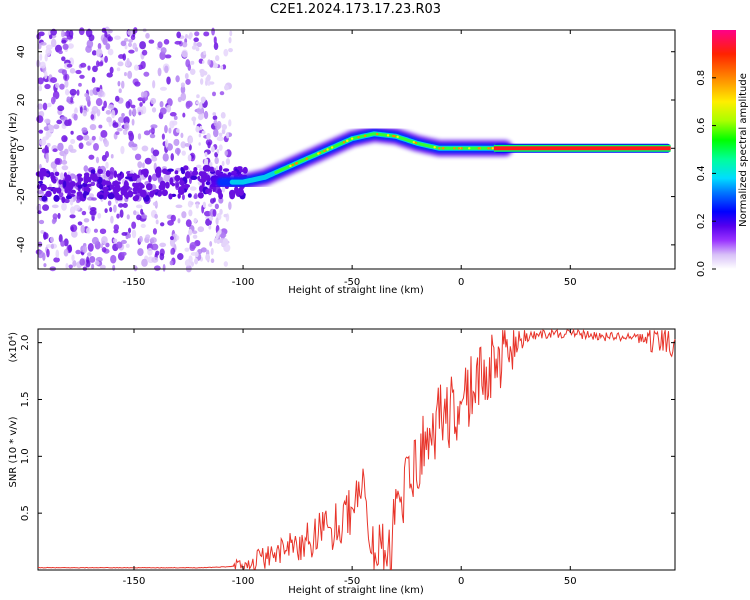 The height and width of the screenshot is (600, 750). I want to click on colorbar-tick-label: 0.4, so click(701, 173).